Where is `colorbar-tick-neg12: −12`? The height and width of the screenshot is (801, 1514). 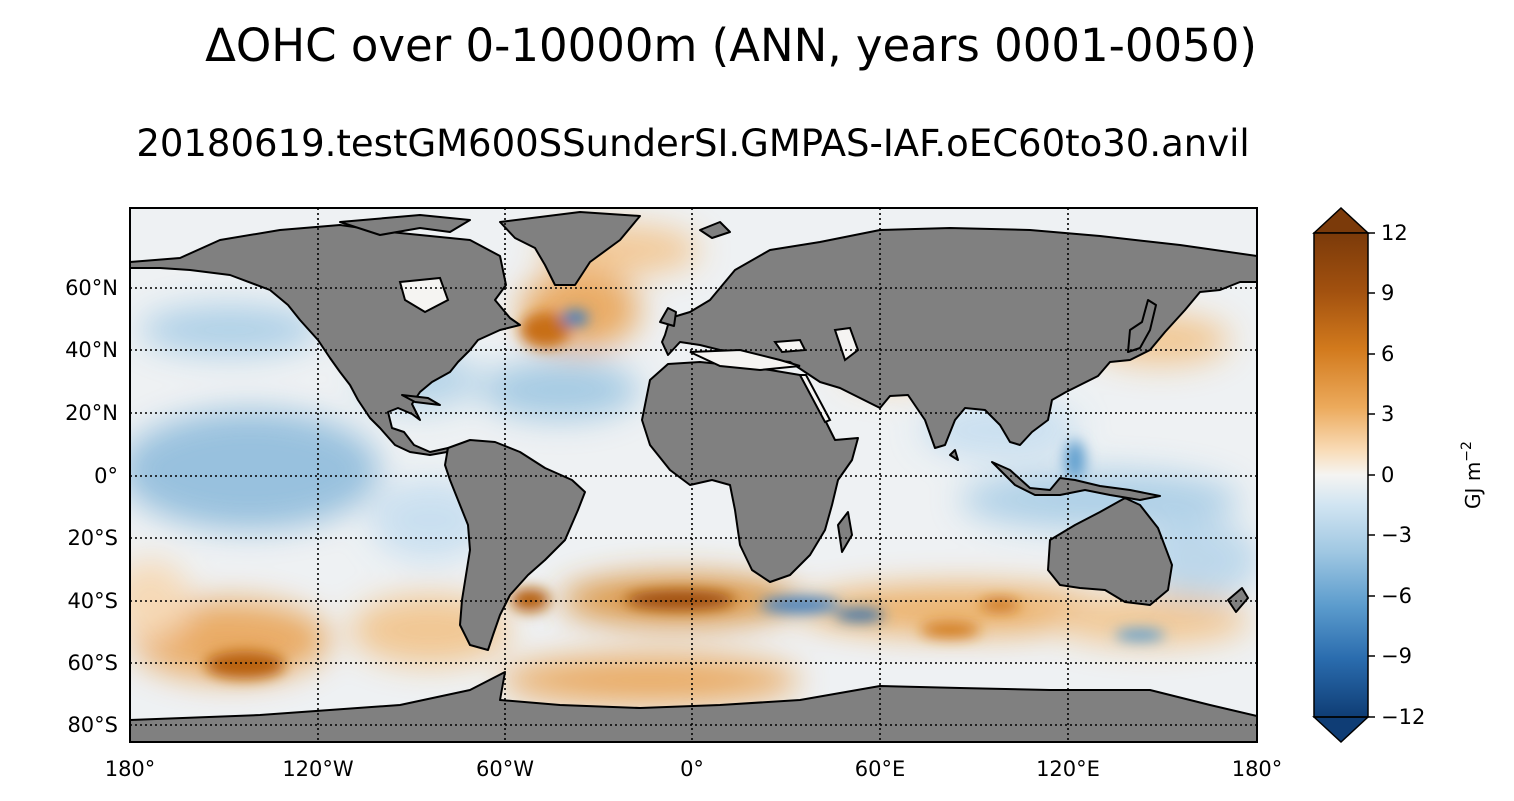
colorbar-tick-neg12: −12 is located at coordinates (1403, 717).